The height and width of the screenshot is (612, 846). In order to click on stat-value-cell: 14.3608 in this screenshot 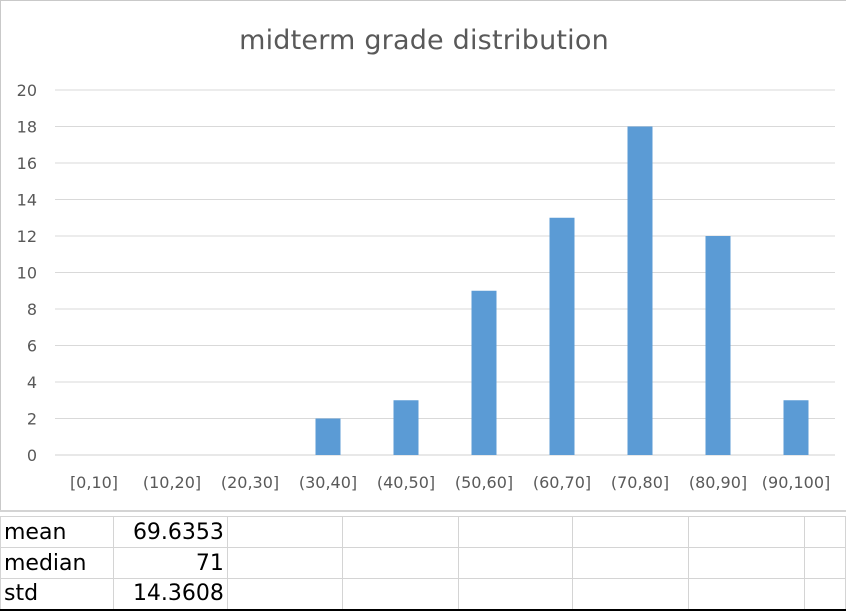, I will do `click(170, 594)`.